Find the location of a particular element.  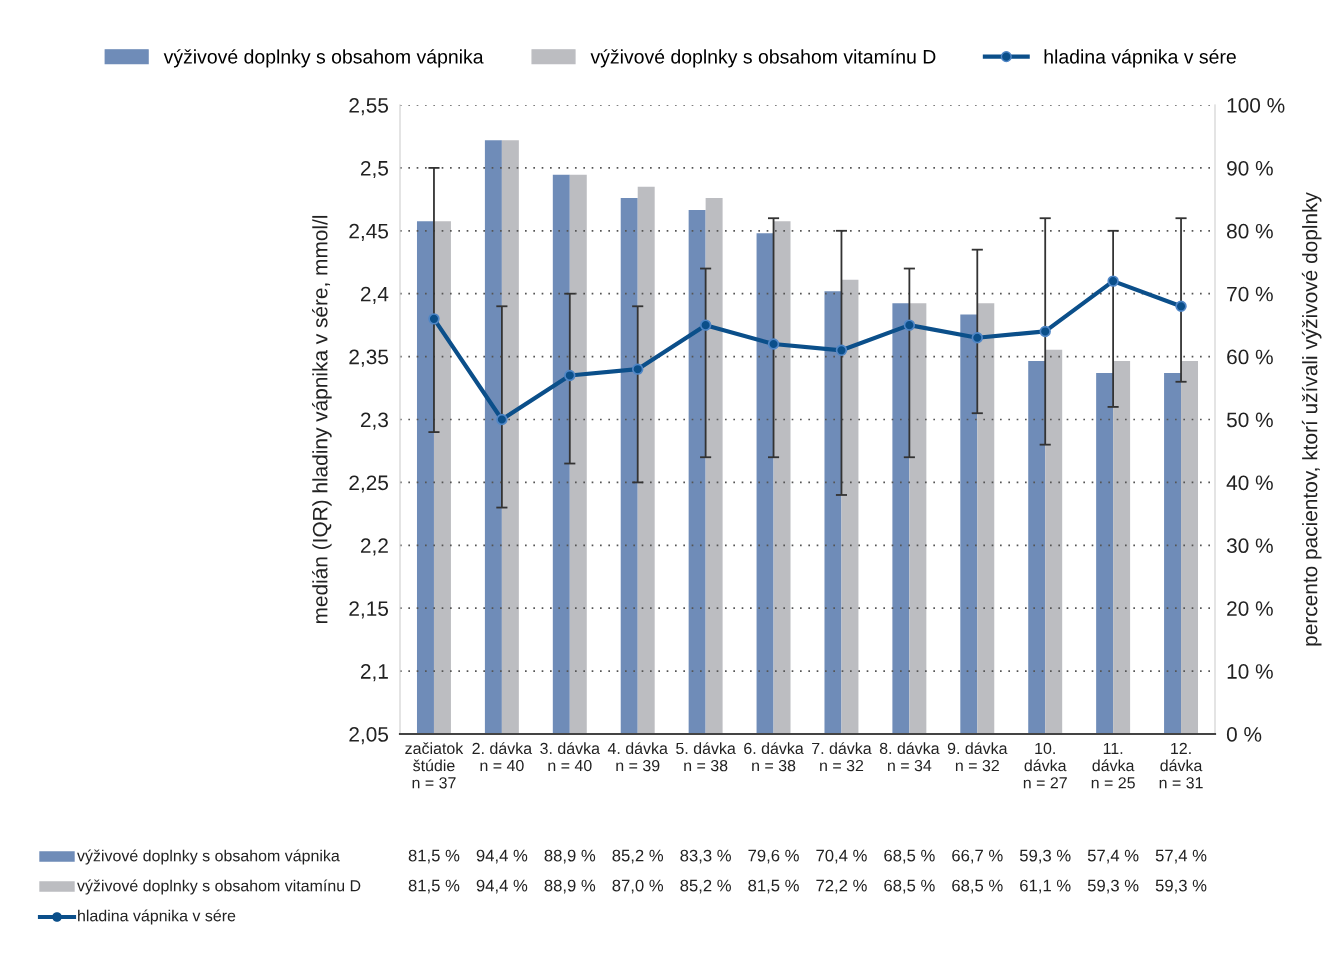

y2-tick-label: 50 % is located at coordinates (1249, 420).